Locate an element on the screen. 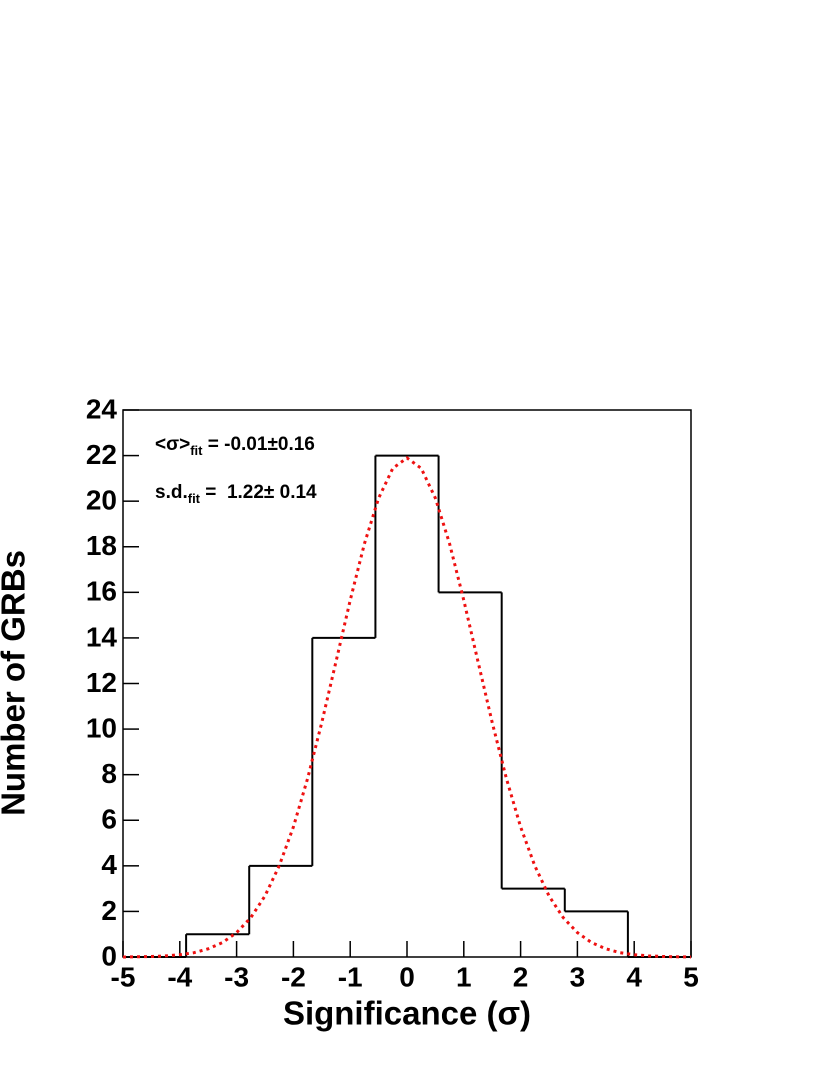 Image resolution: width=830 pixels, height=1075 pixels. y-tick-label: 8 is located at coordinates (109, 773).